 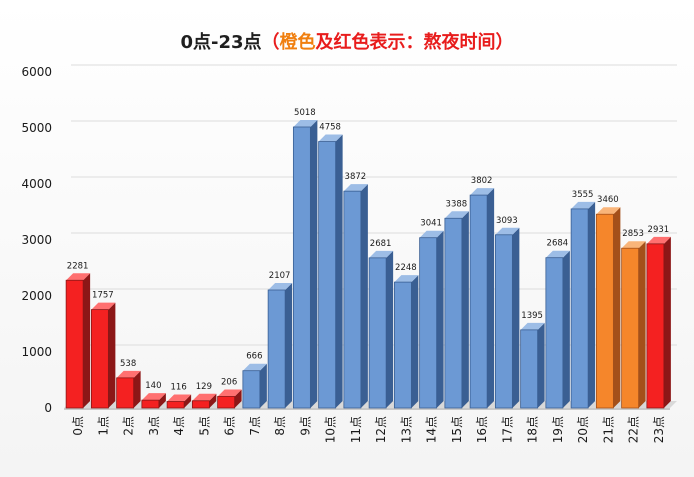 What do you see at coordinates (533, 429) in the screenshot?
I see `x-tick-label: 18点` at bounding box center [533, 429].